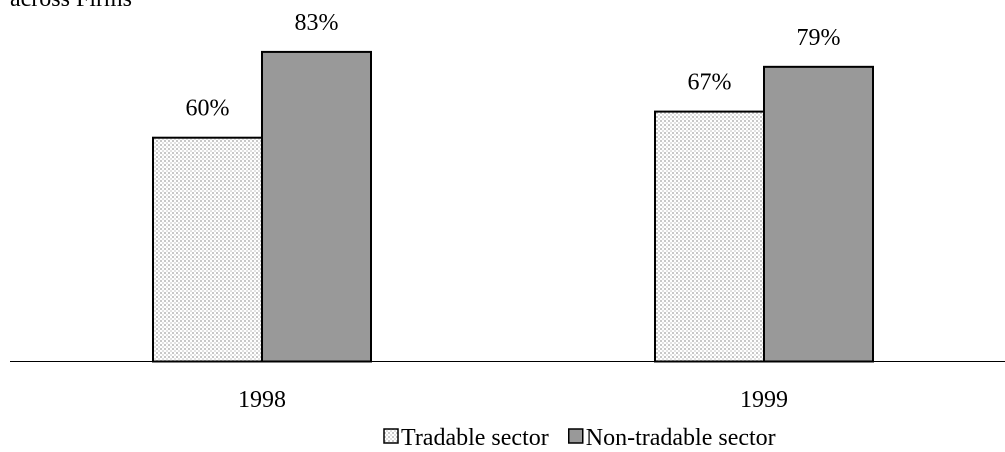  What do you see at coordinates (71, 6) in the screenshot?
I see `chart-title: across Firms` at bounding box center [71, 6].